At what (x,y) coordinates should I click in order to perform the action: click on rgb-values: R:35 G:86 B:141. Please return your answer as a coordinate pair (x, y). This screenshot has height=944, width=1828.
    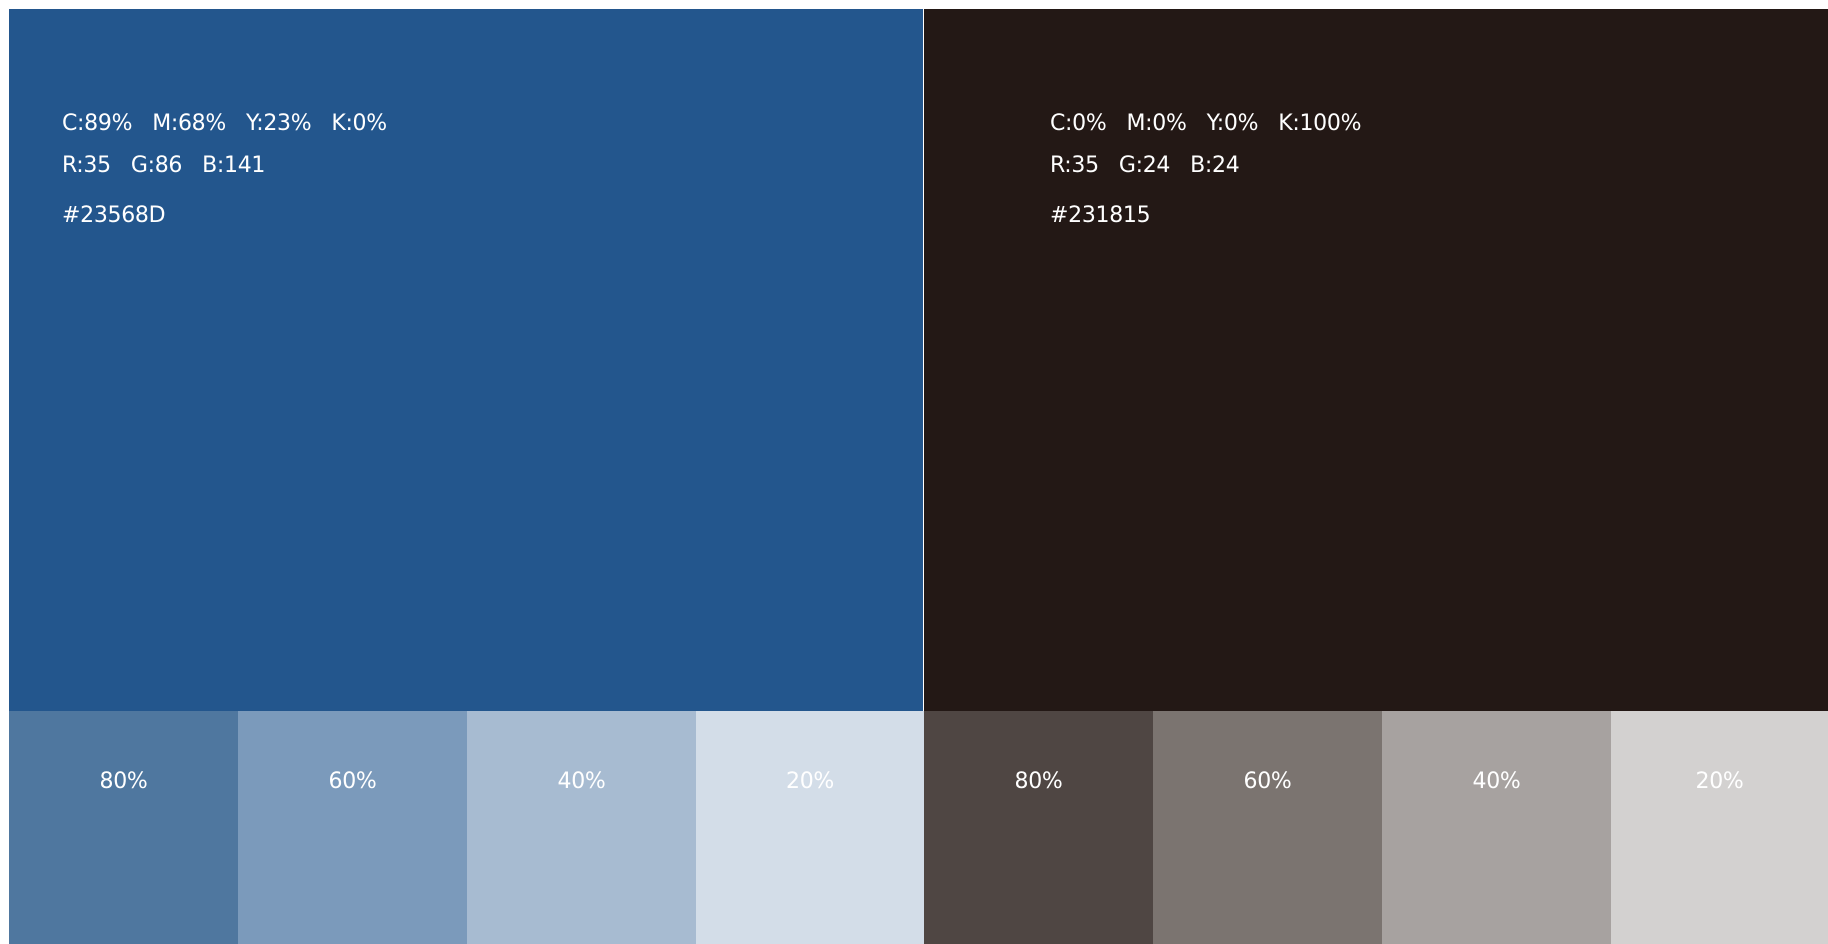
    Looking at the image, I should click on (224, 166).